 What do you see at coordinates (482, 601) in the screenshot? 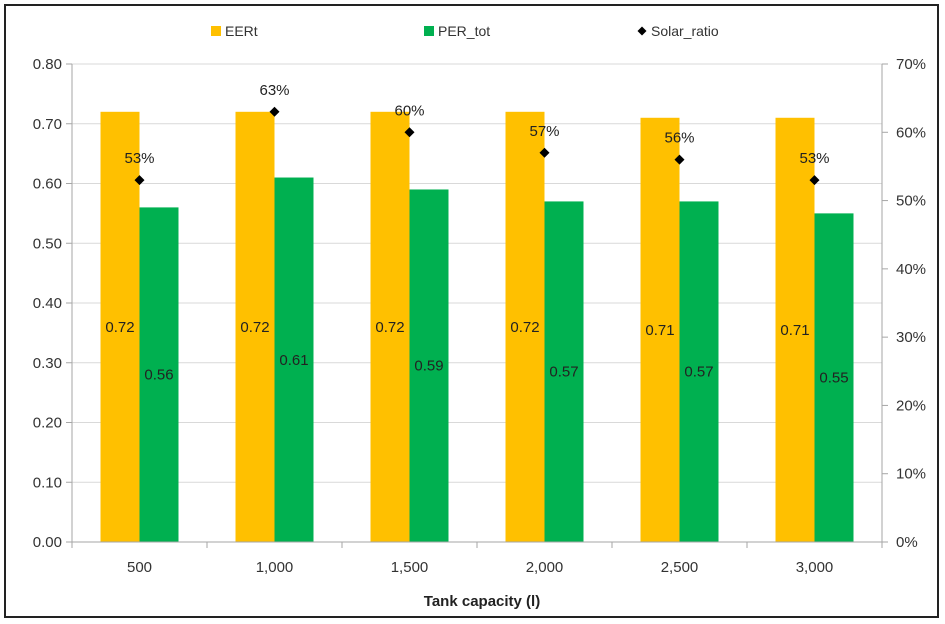
I see `x-axis-title: Tank capacity (l)` at bounding box center [482, 601].